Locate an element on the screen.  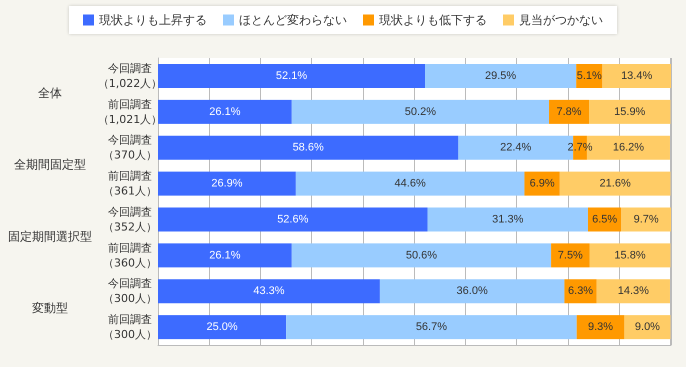
data-label: 25.0% is located at coordinates (222, 327).